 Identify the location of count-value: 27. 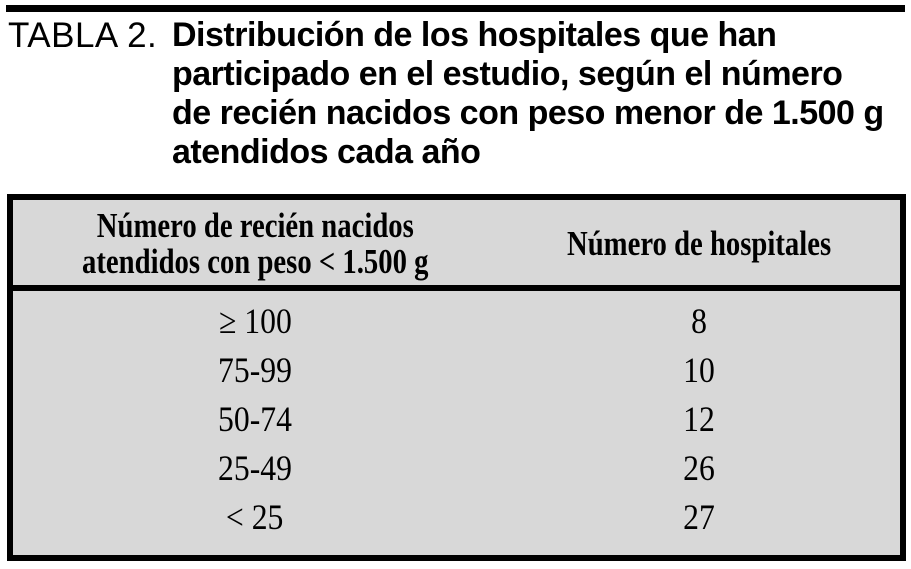
(698, 516).